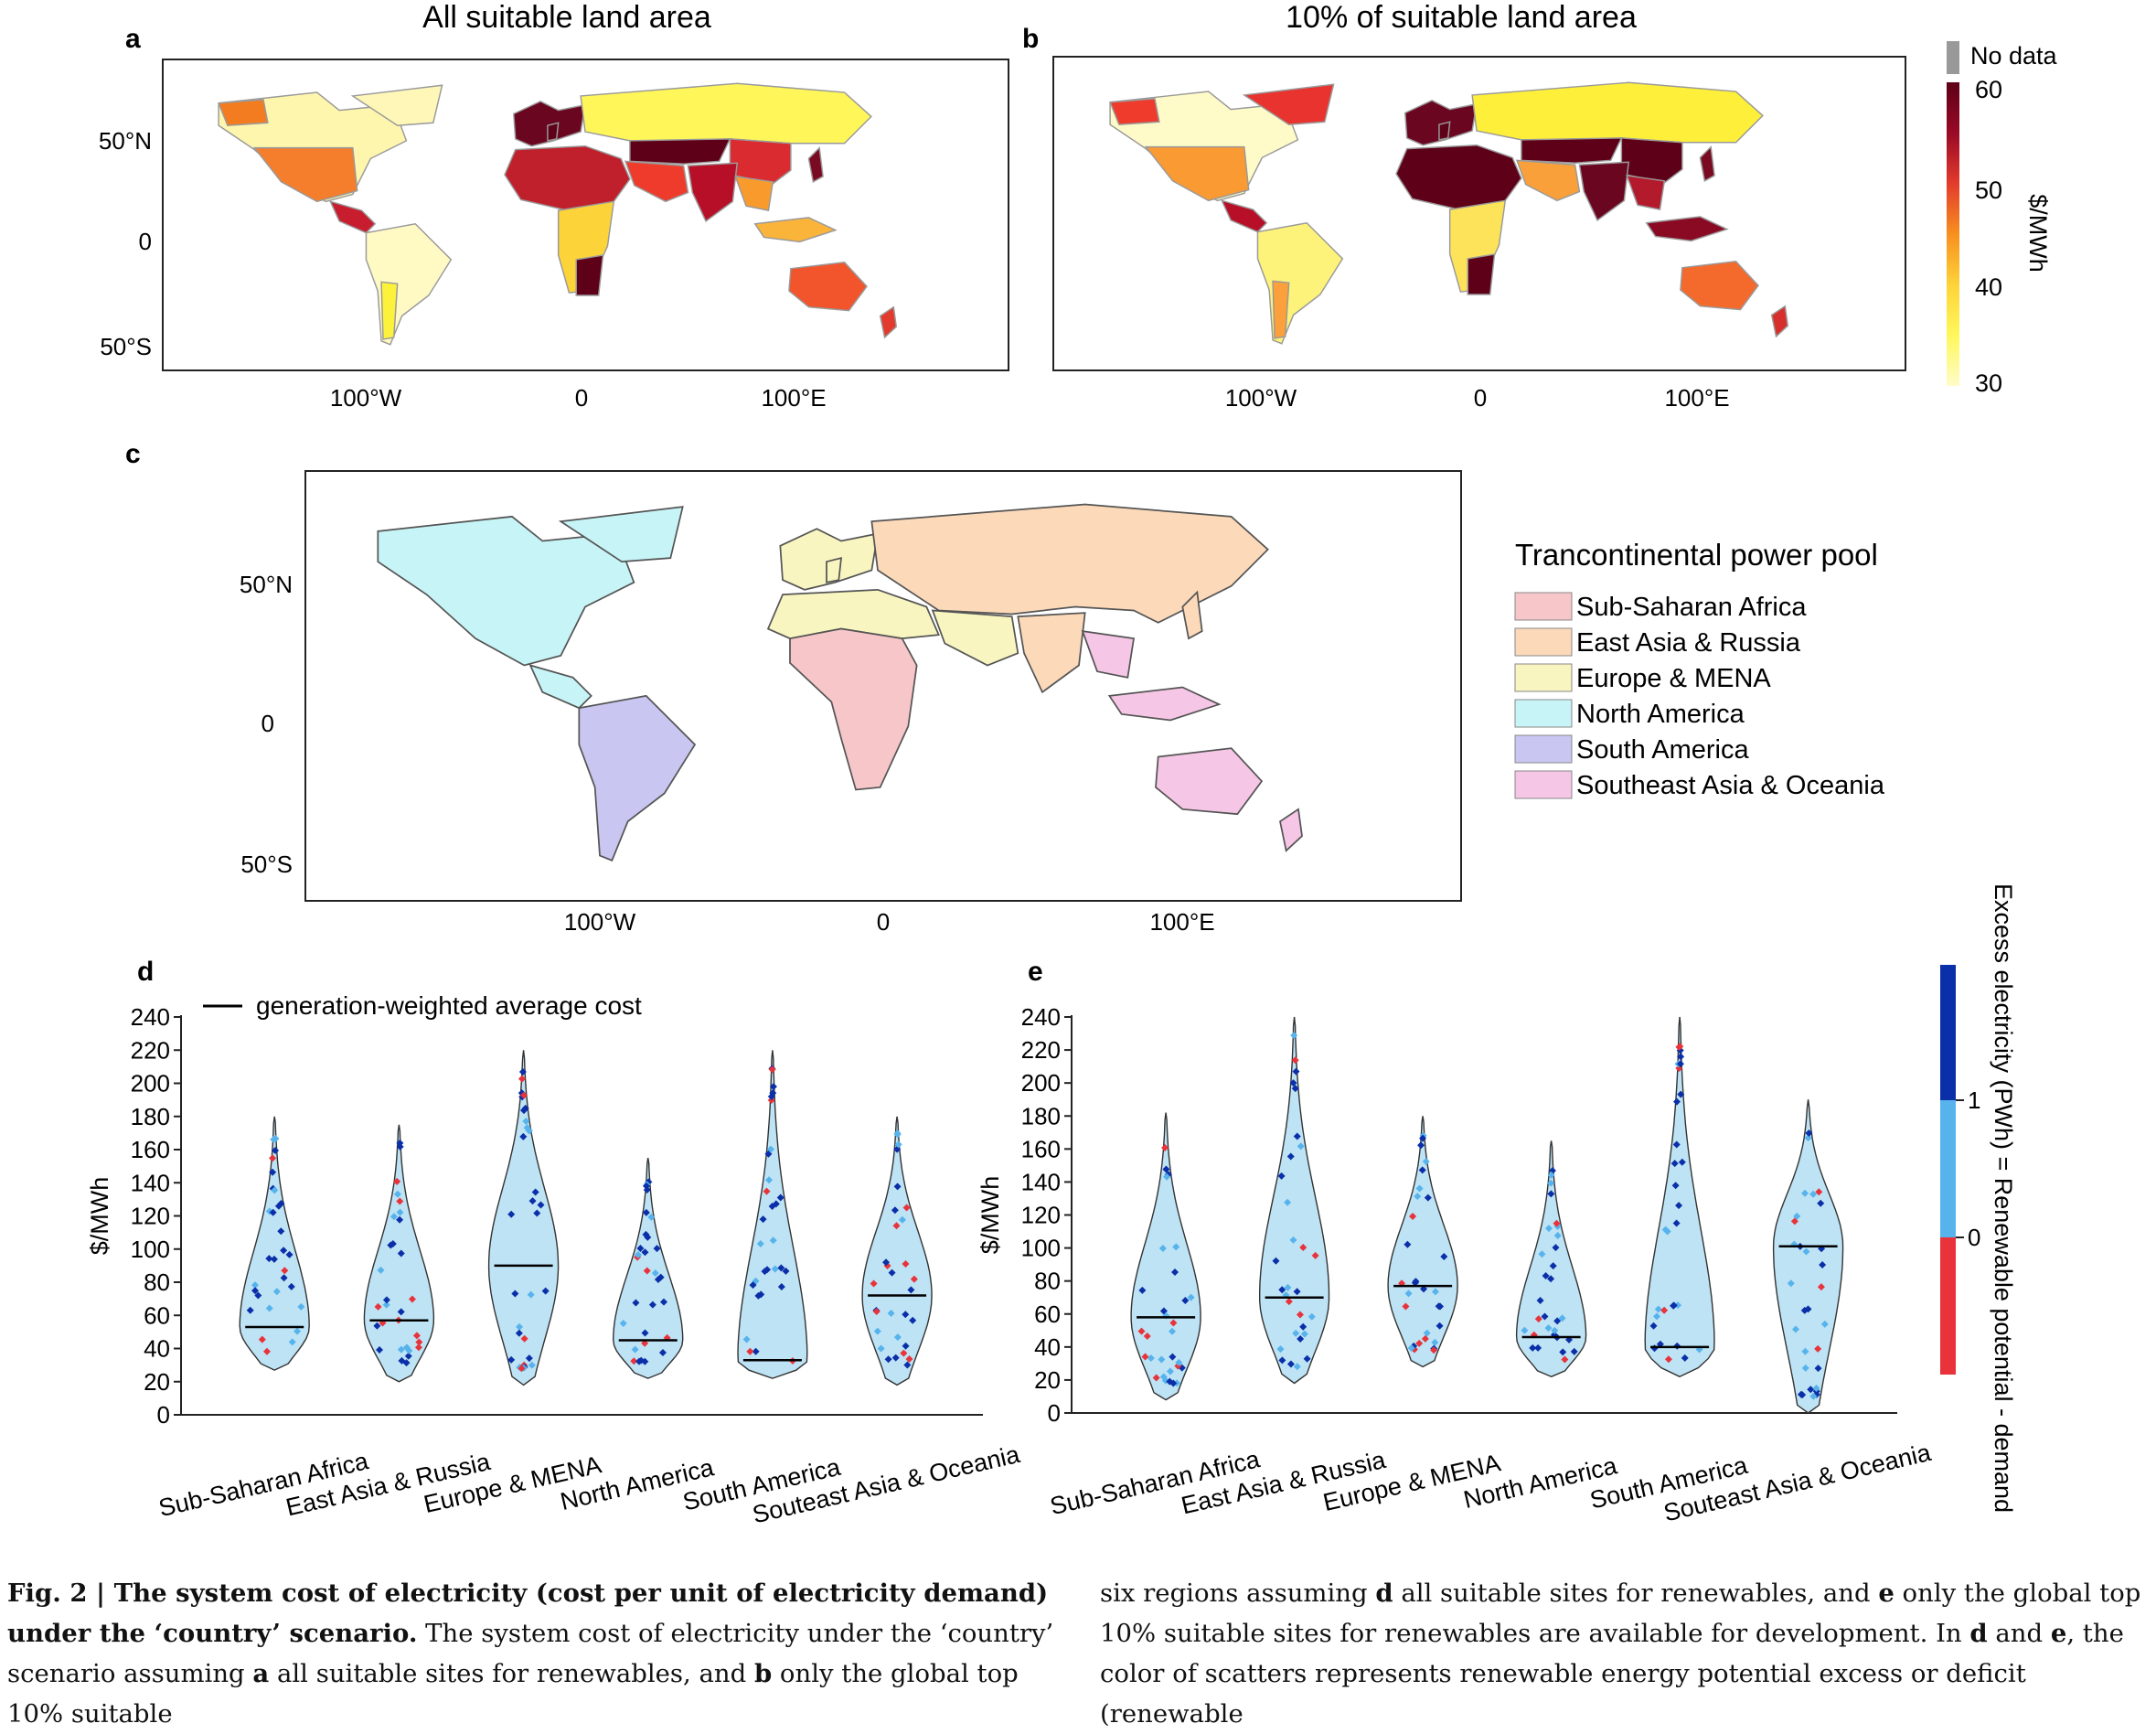 This screenshot has height=1734, width=2156. I want to click on lat-tick-c-50s: 50°S, so click(266, 865).